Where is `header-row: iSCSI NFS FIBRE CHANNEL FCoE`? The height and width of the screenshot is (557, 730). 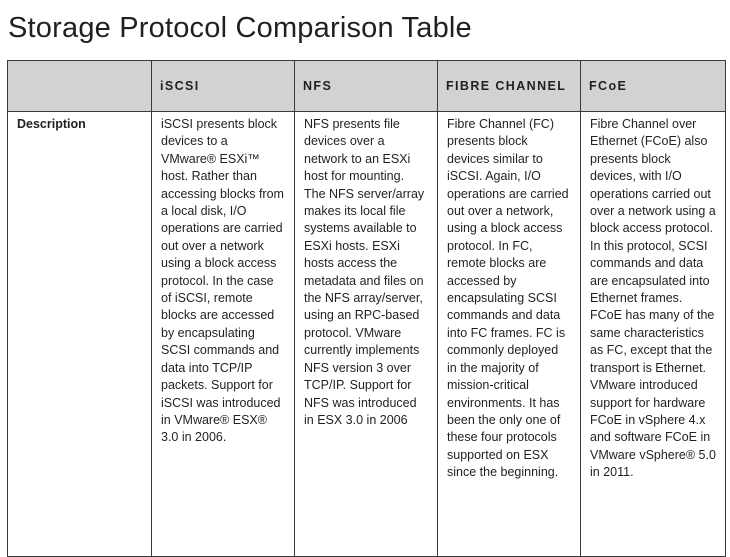 header-row: iSCSI NFS FIBRE CHANNEL FCoE is located at coordinates (366, 86).